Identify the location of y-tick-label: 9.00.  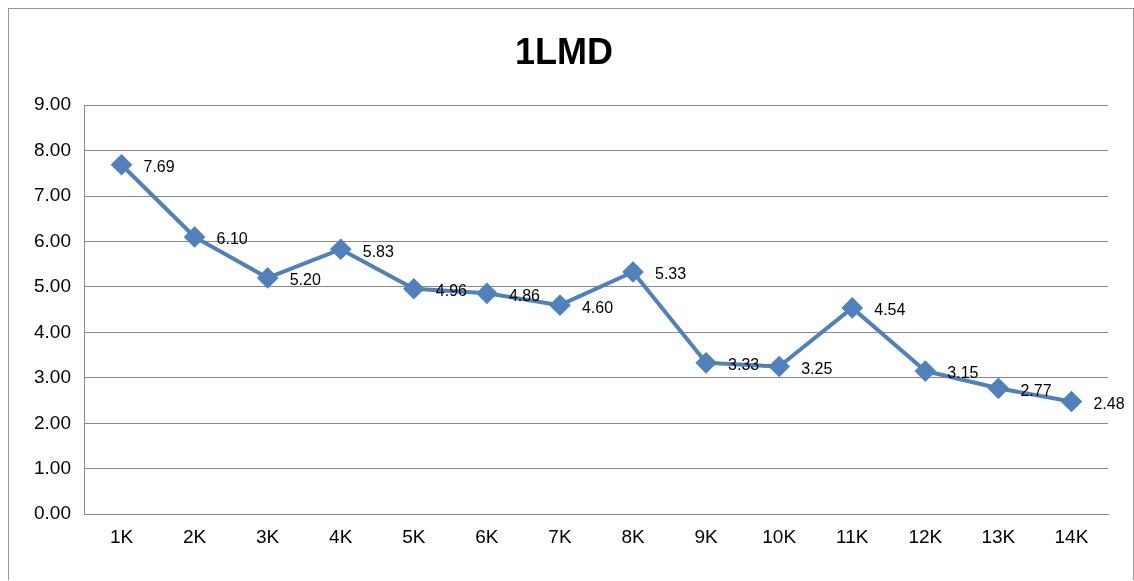
(52, 104).